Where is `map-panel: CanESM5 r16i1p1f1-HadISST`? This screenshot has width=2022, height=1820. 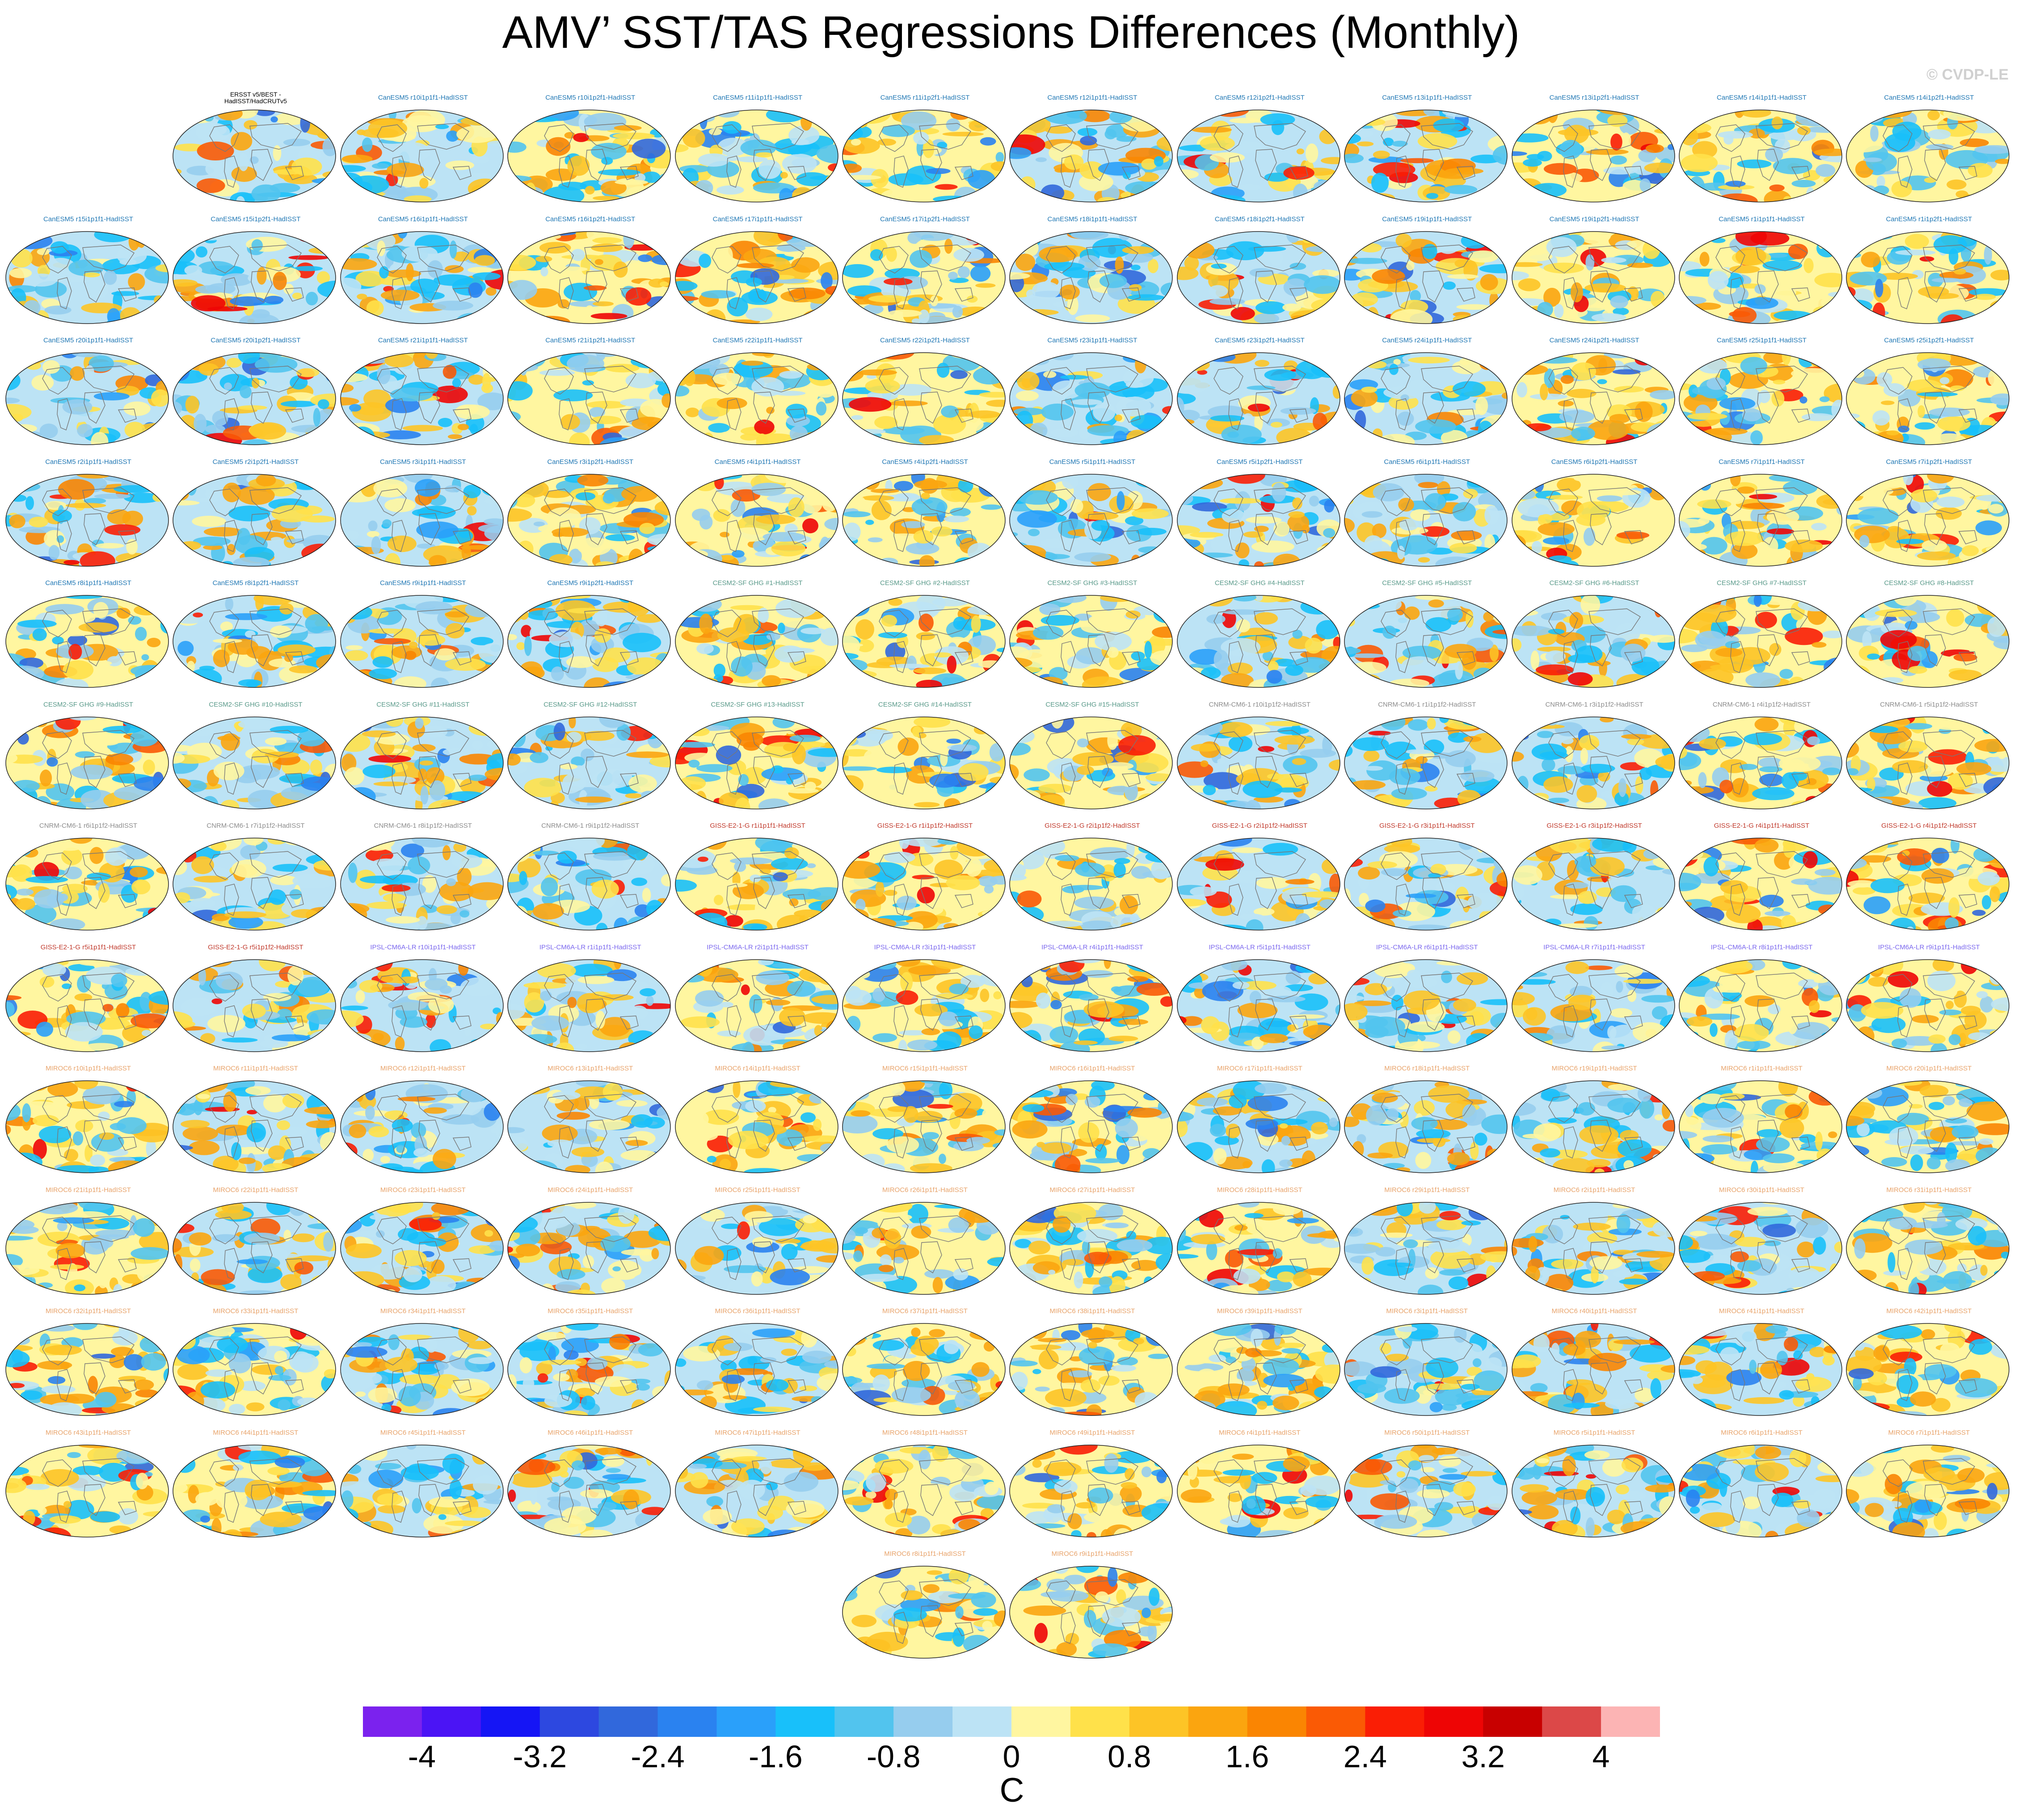
map-panel: CanESM5 r16i1p1f1-HadISST is located at coordinates (423, 272).